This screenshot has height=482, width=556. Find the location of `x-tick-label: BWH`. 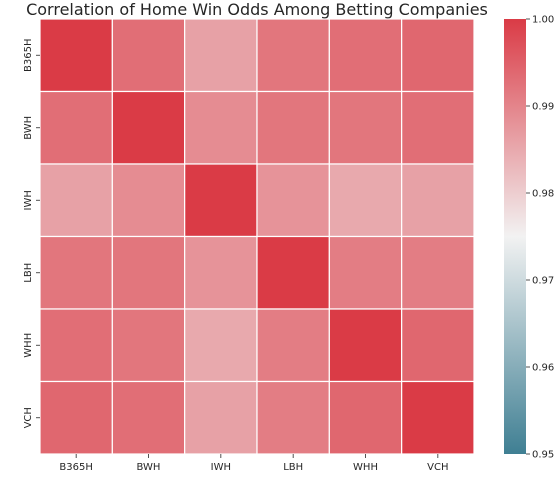

x-tick-label: BWH is located at coordinates (149, 467).